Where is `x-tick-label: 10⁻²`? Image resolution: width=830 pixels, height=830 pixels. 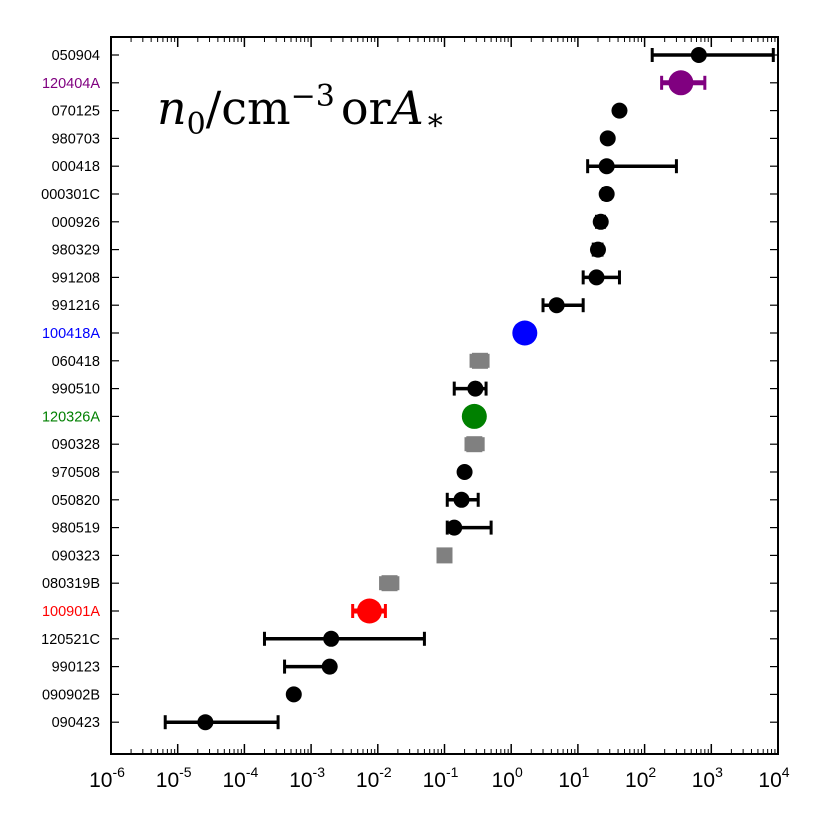
x-tick-label: 10⁻² is located at coordinates (374, 778).